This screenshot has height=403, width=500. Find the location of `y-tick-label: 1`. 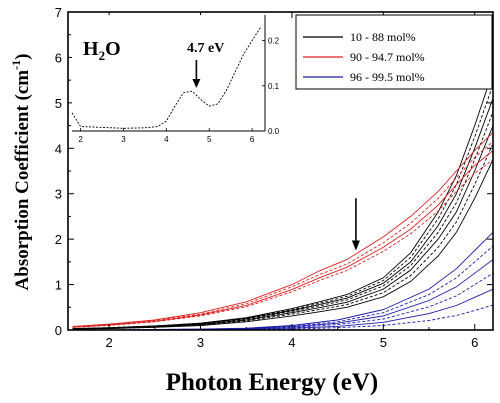

y-tick-label: 1 is located at coordinates (58, 285).